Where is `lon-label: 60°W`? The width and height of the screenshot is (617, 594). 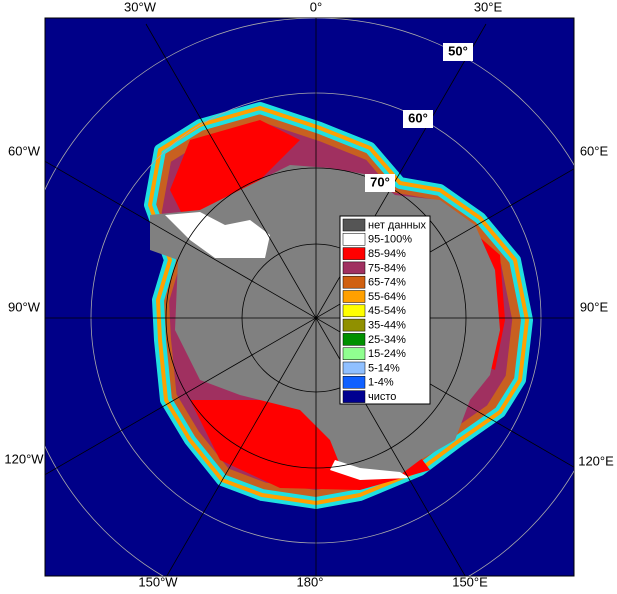
lon-label: 60°W is located at coordinates (24, 150).